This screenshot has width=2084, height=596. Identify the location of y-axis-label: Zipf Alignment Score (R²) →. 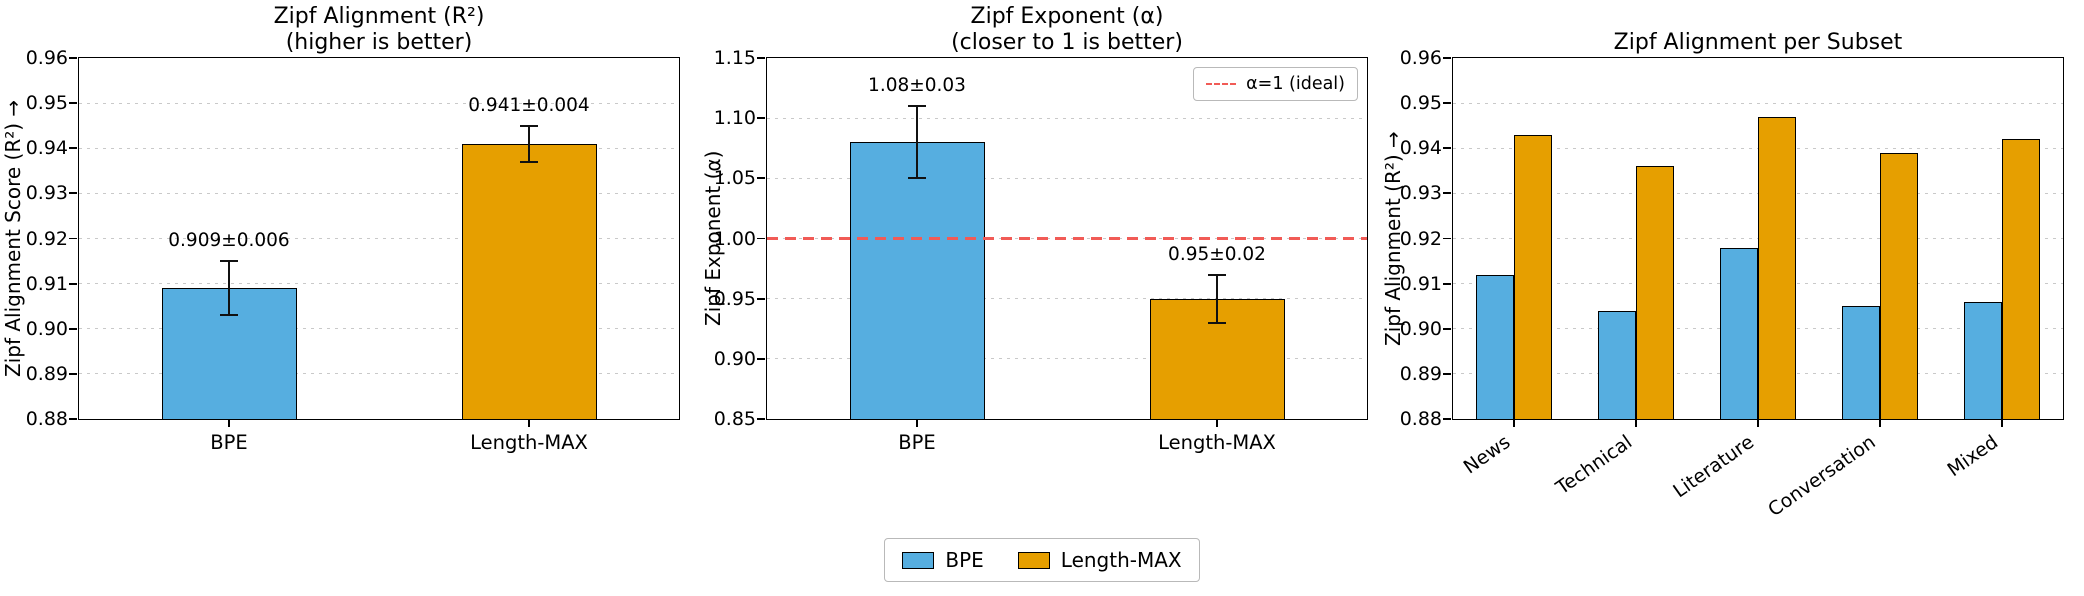
(13, 238).